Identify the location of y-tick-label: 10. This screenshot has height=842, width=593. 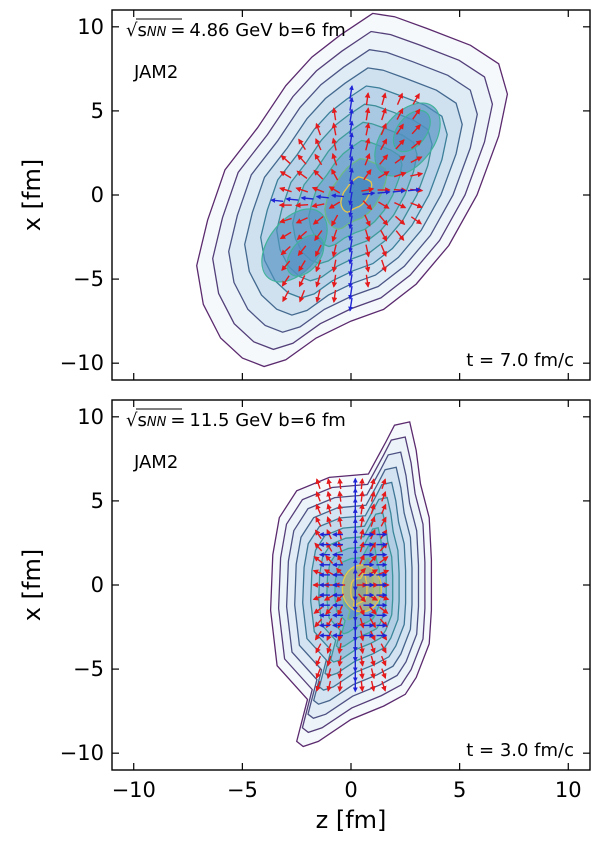
(90, 27).